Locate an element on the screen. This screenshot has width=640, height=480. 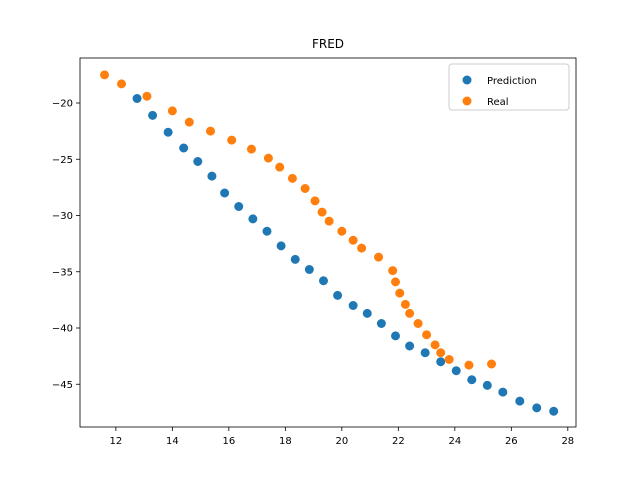
x-tick-label: 18 is located at coordinates (285, 441).